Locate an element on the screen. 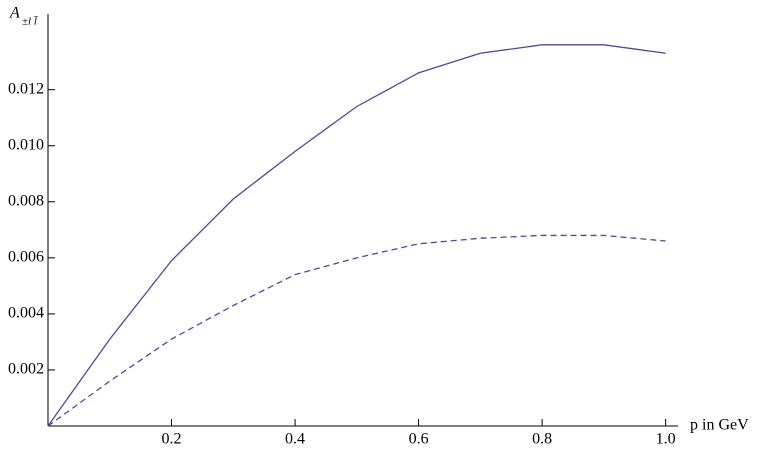 This screenshot has width=764, height=450. x-tick-label: 0.6 is located at coordinates (419, 439).